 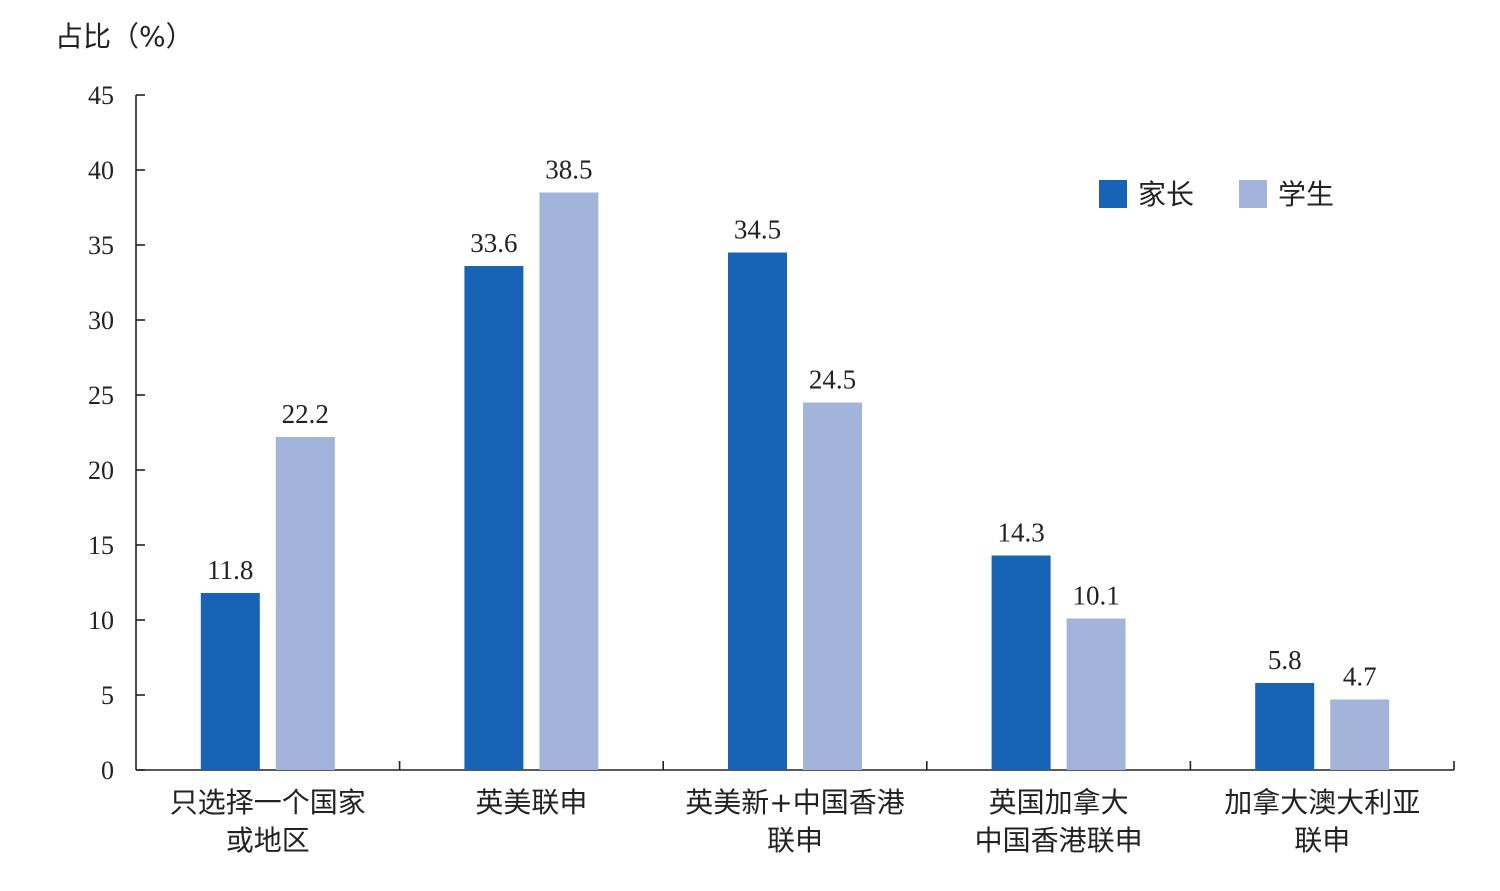 I want to click on x-category-label: 英美新+中国香港, so click(x=794, y=802).